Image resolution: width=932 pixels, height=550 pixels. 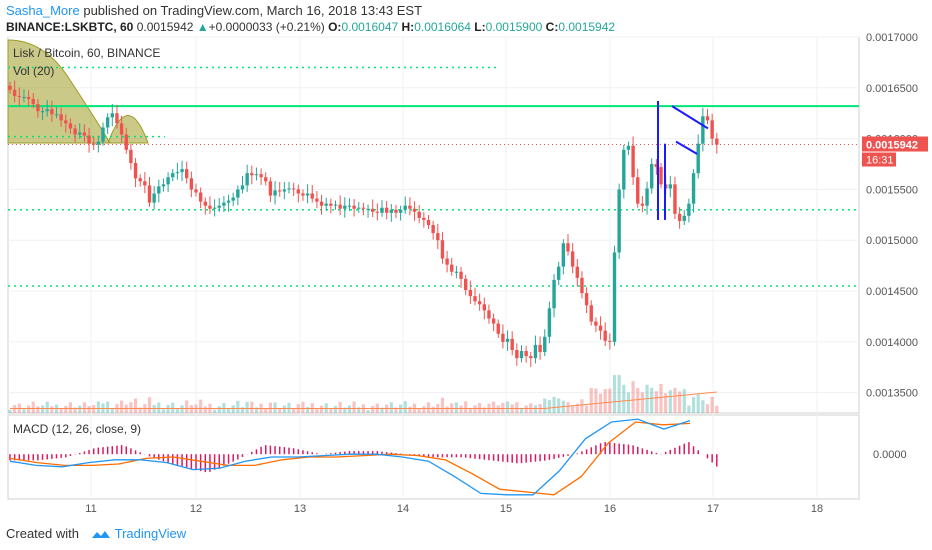 I want to click on x-tick-label: 13, so click(x=300, y=509).